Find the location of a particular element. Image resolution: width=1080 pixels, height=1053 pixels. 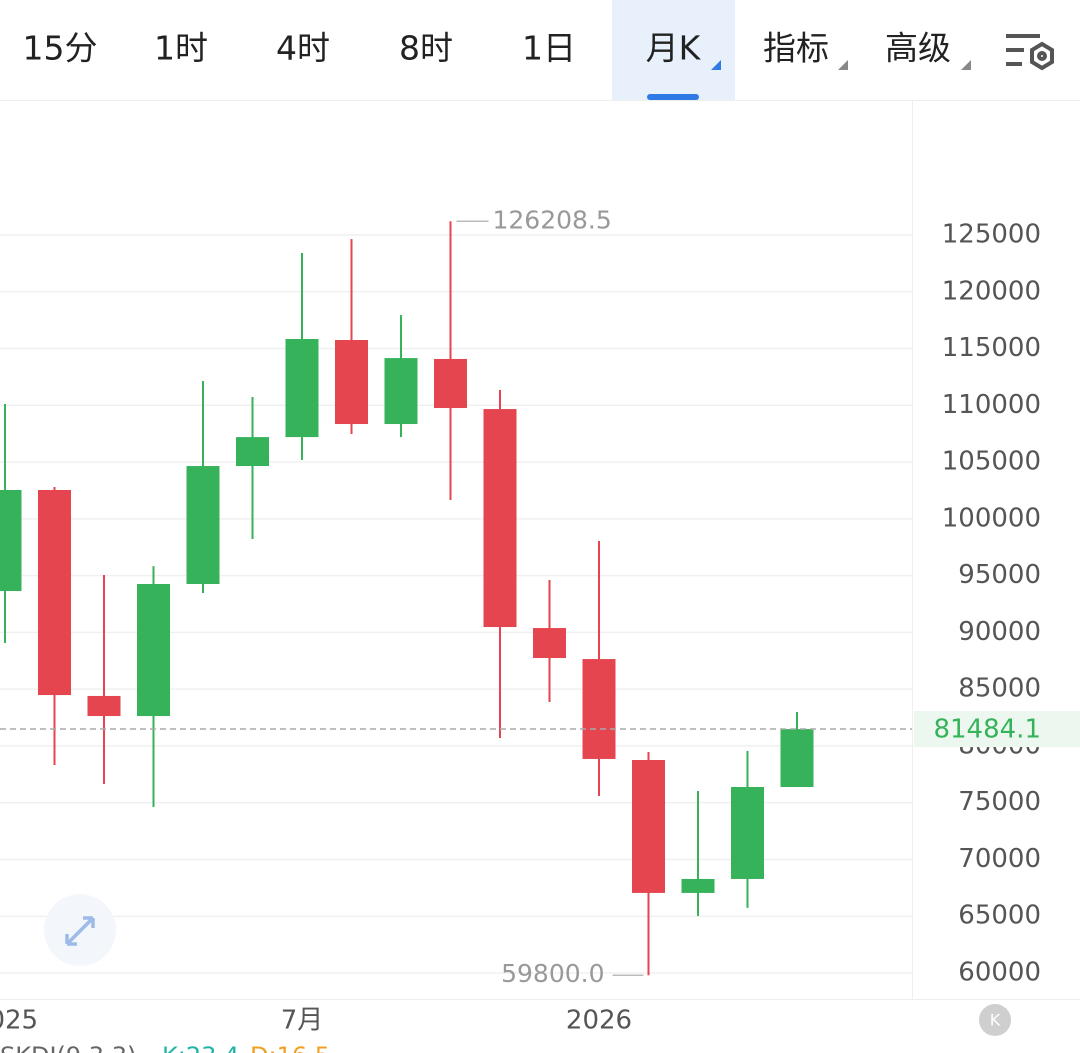

y-tick-label: 115000 is located at coordinates (991, 348).